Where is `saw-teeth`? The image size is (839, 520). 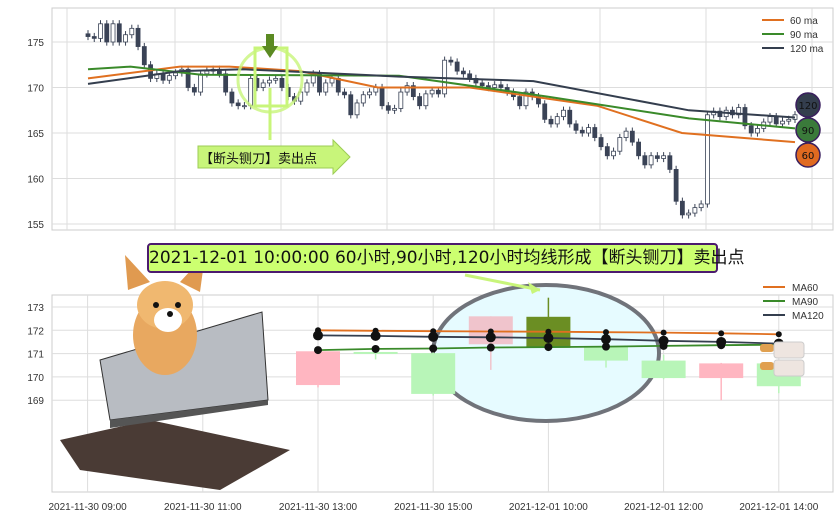 saw-teeth is located at coordinates (189, 414).